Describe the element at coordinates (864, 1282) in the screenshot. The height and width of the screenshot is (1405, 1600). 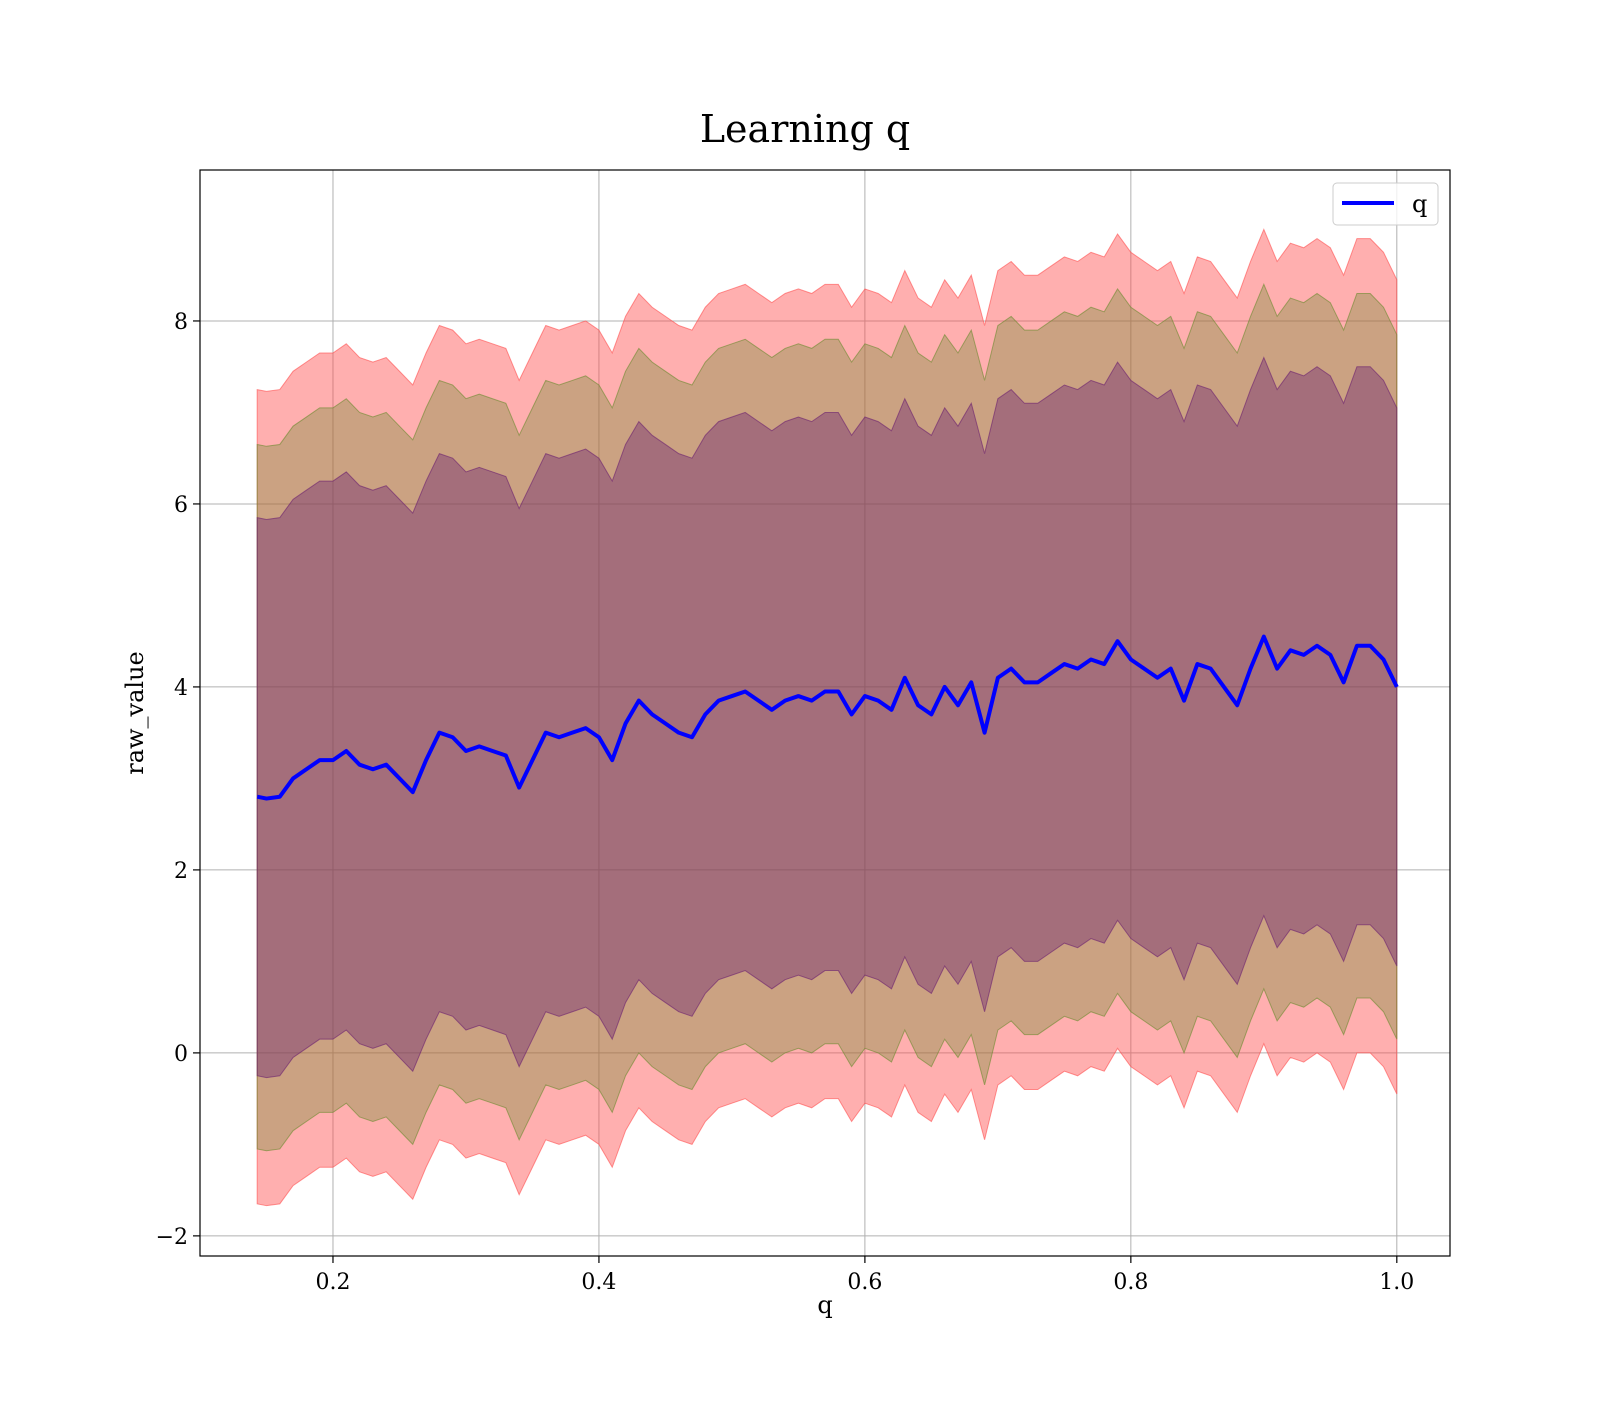
I see `x-tick-label: 0.6` at that location.